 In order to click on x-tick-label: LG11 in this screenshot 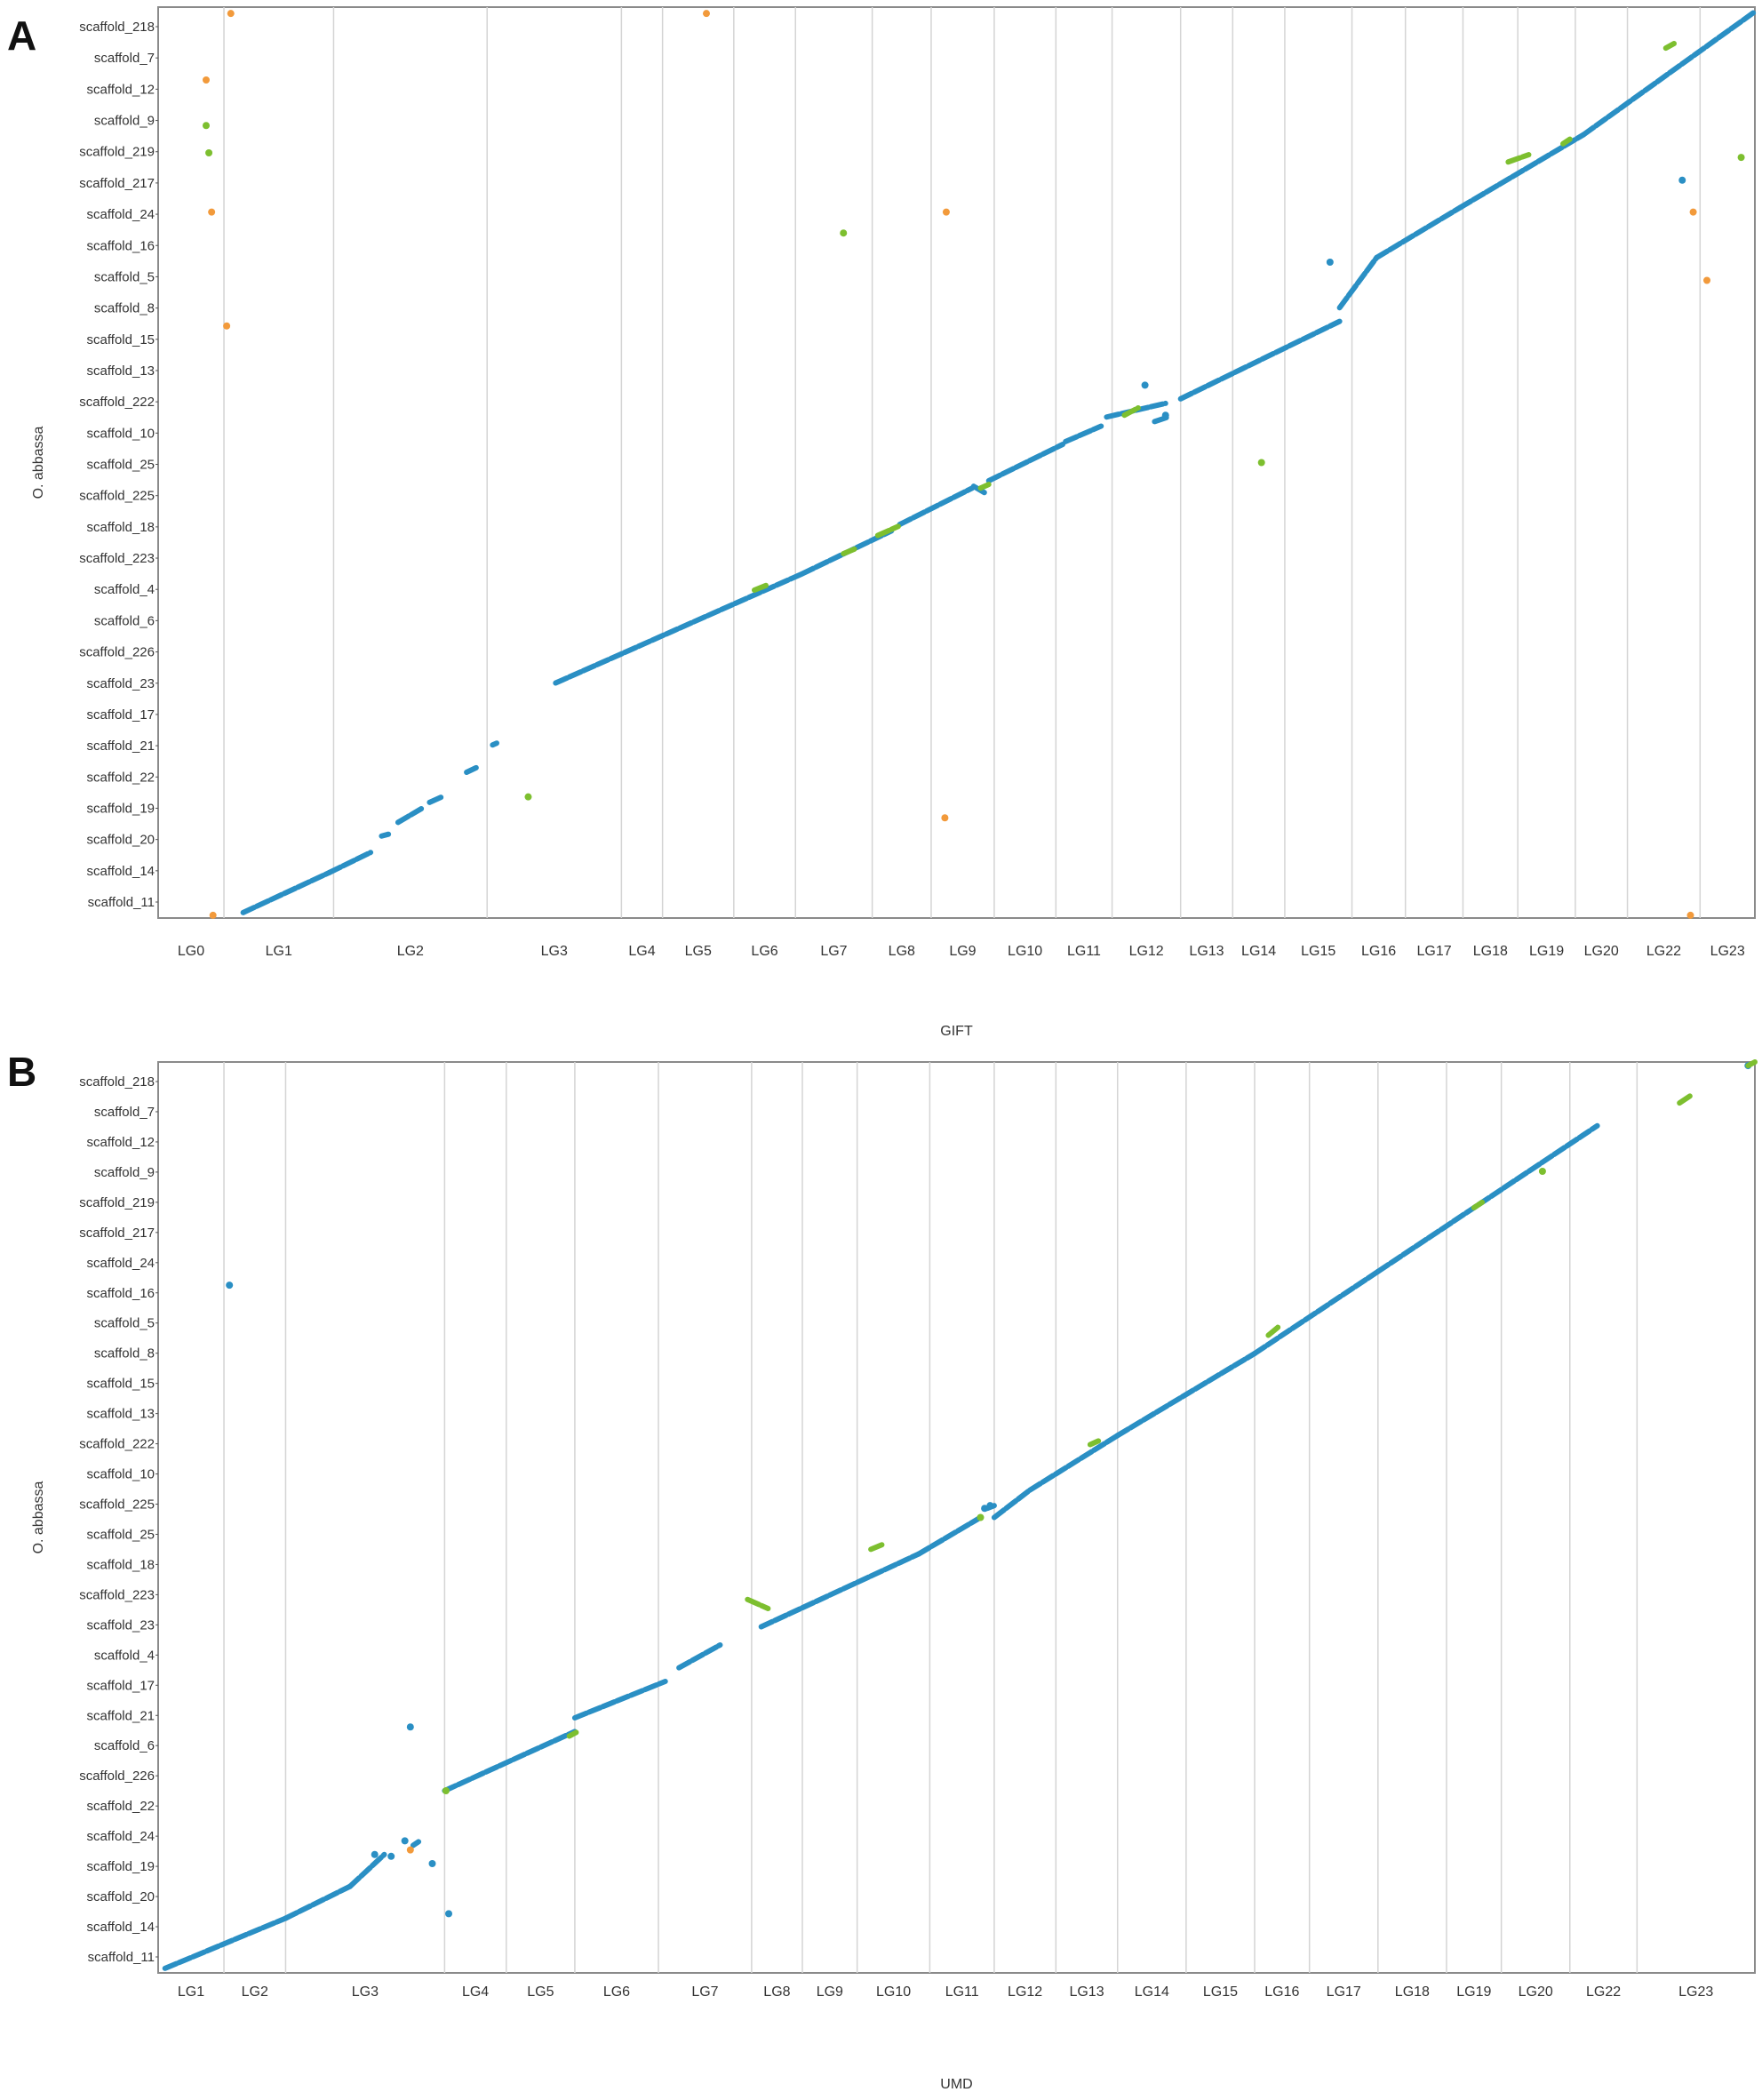, I will do `click(1084, 951)`.